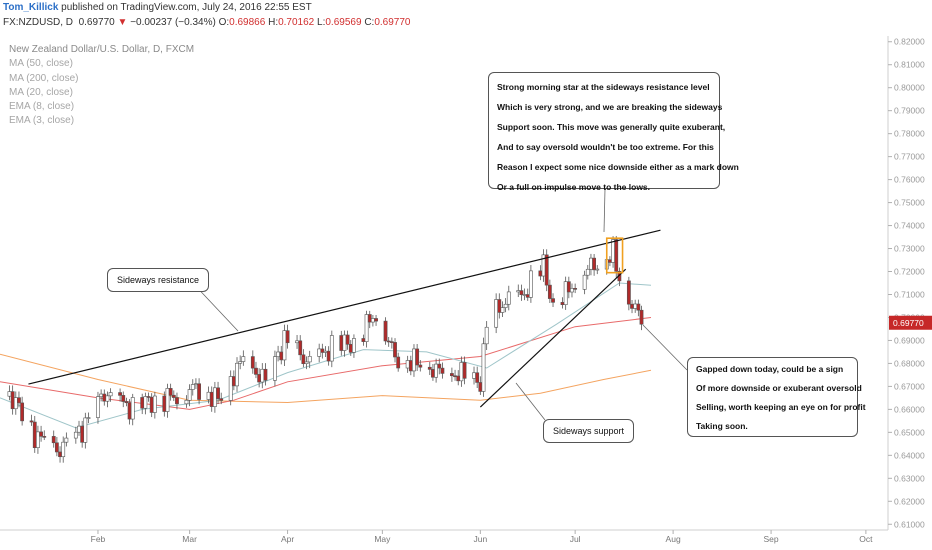  Describe the element at coordinates (343, 22) in the screenshot. I see `low-value: 0.69569` at that location.